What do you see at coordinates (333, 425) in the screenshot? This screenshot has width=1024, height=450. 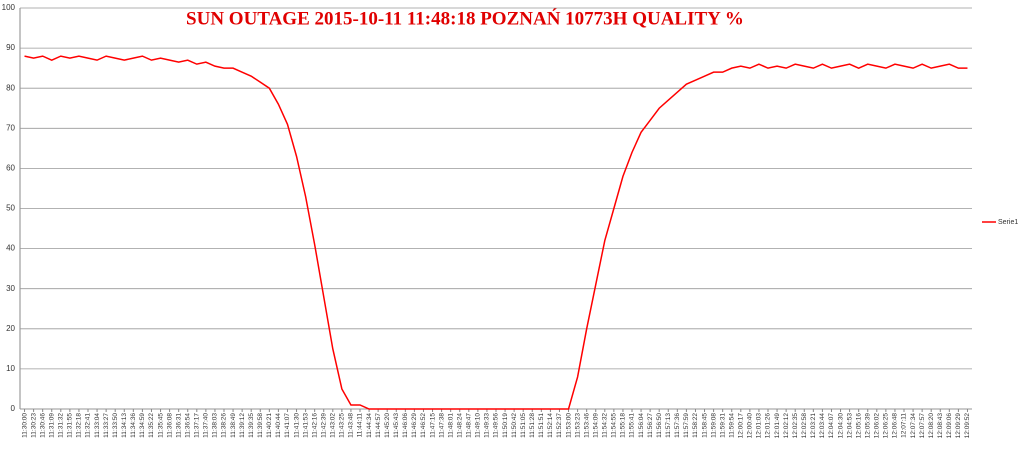 I see `x-tick-label: 11:43:02` at bounding box center [333, 425].